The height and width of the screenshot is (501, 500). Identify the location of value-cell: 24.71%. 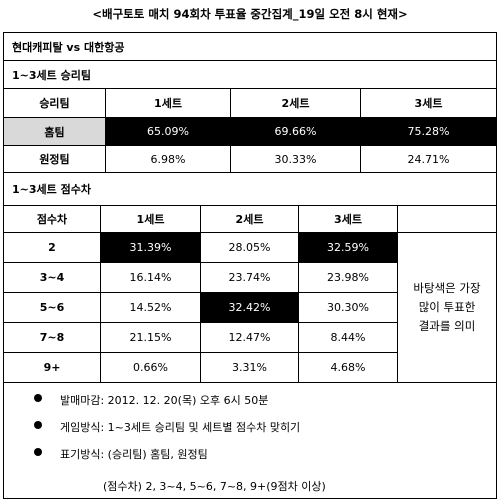
(428, 159).